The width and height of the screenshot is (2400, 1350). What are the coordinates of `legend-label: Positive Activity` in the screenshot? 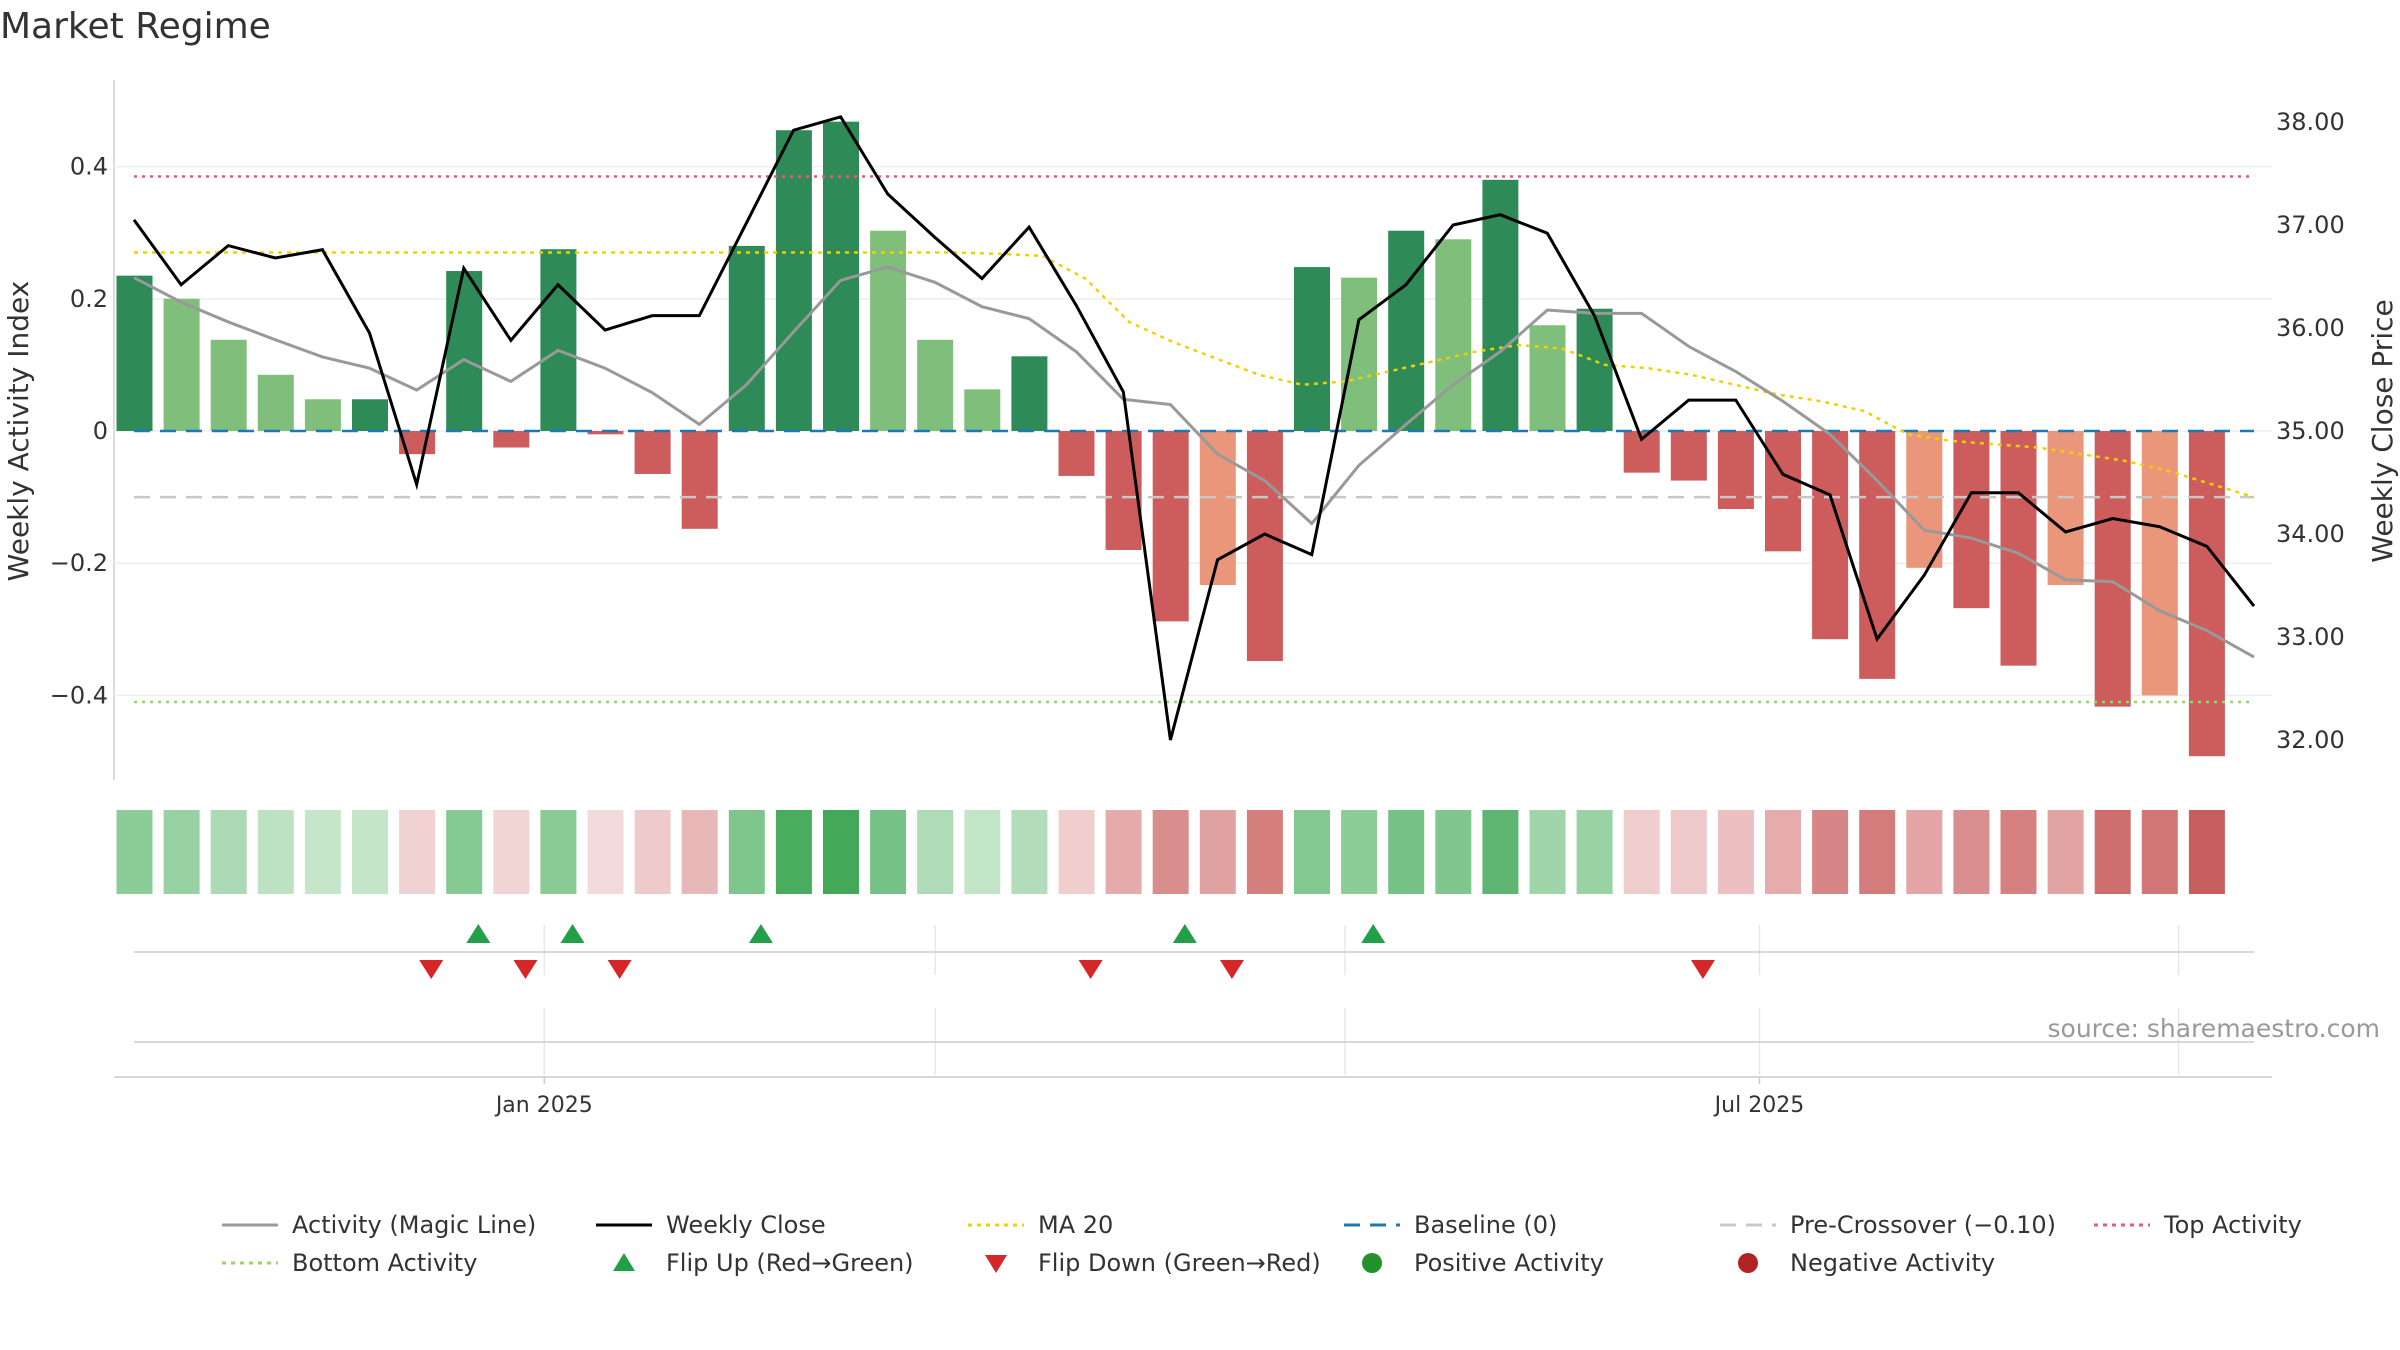 It's located at (1509, 1263).